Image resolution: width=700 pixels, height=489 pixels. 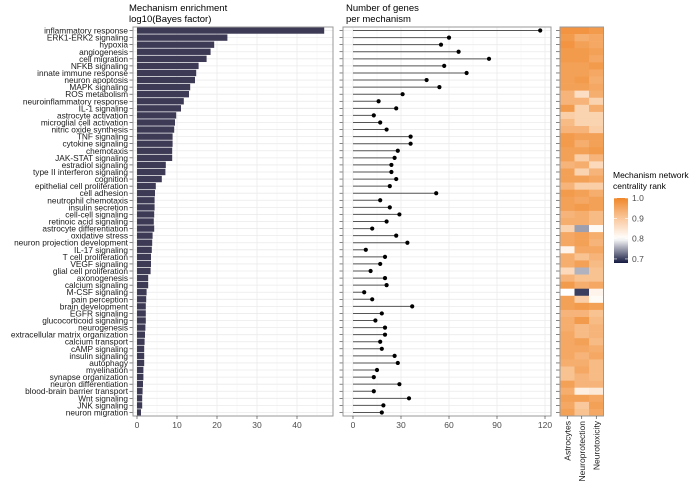 I want to click on legend-tick-label: 1.0, so click(x=638, y=198).